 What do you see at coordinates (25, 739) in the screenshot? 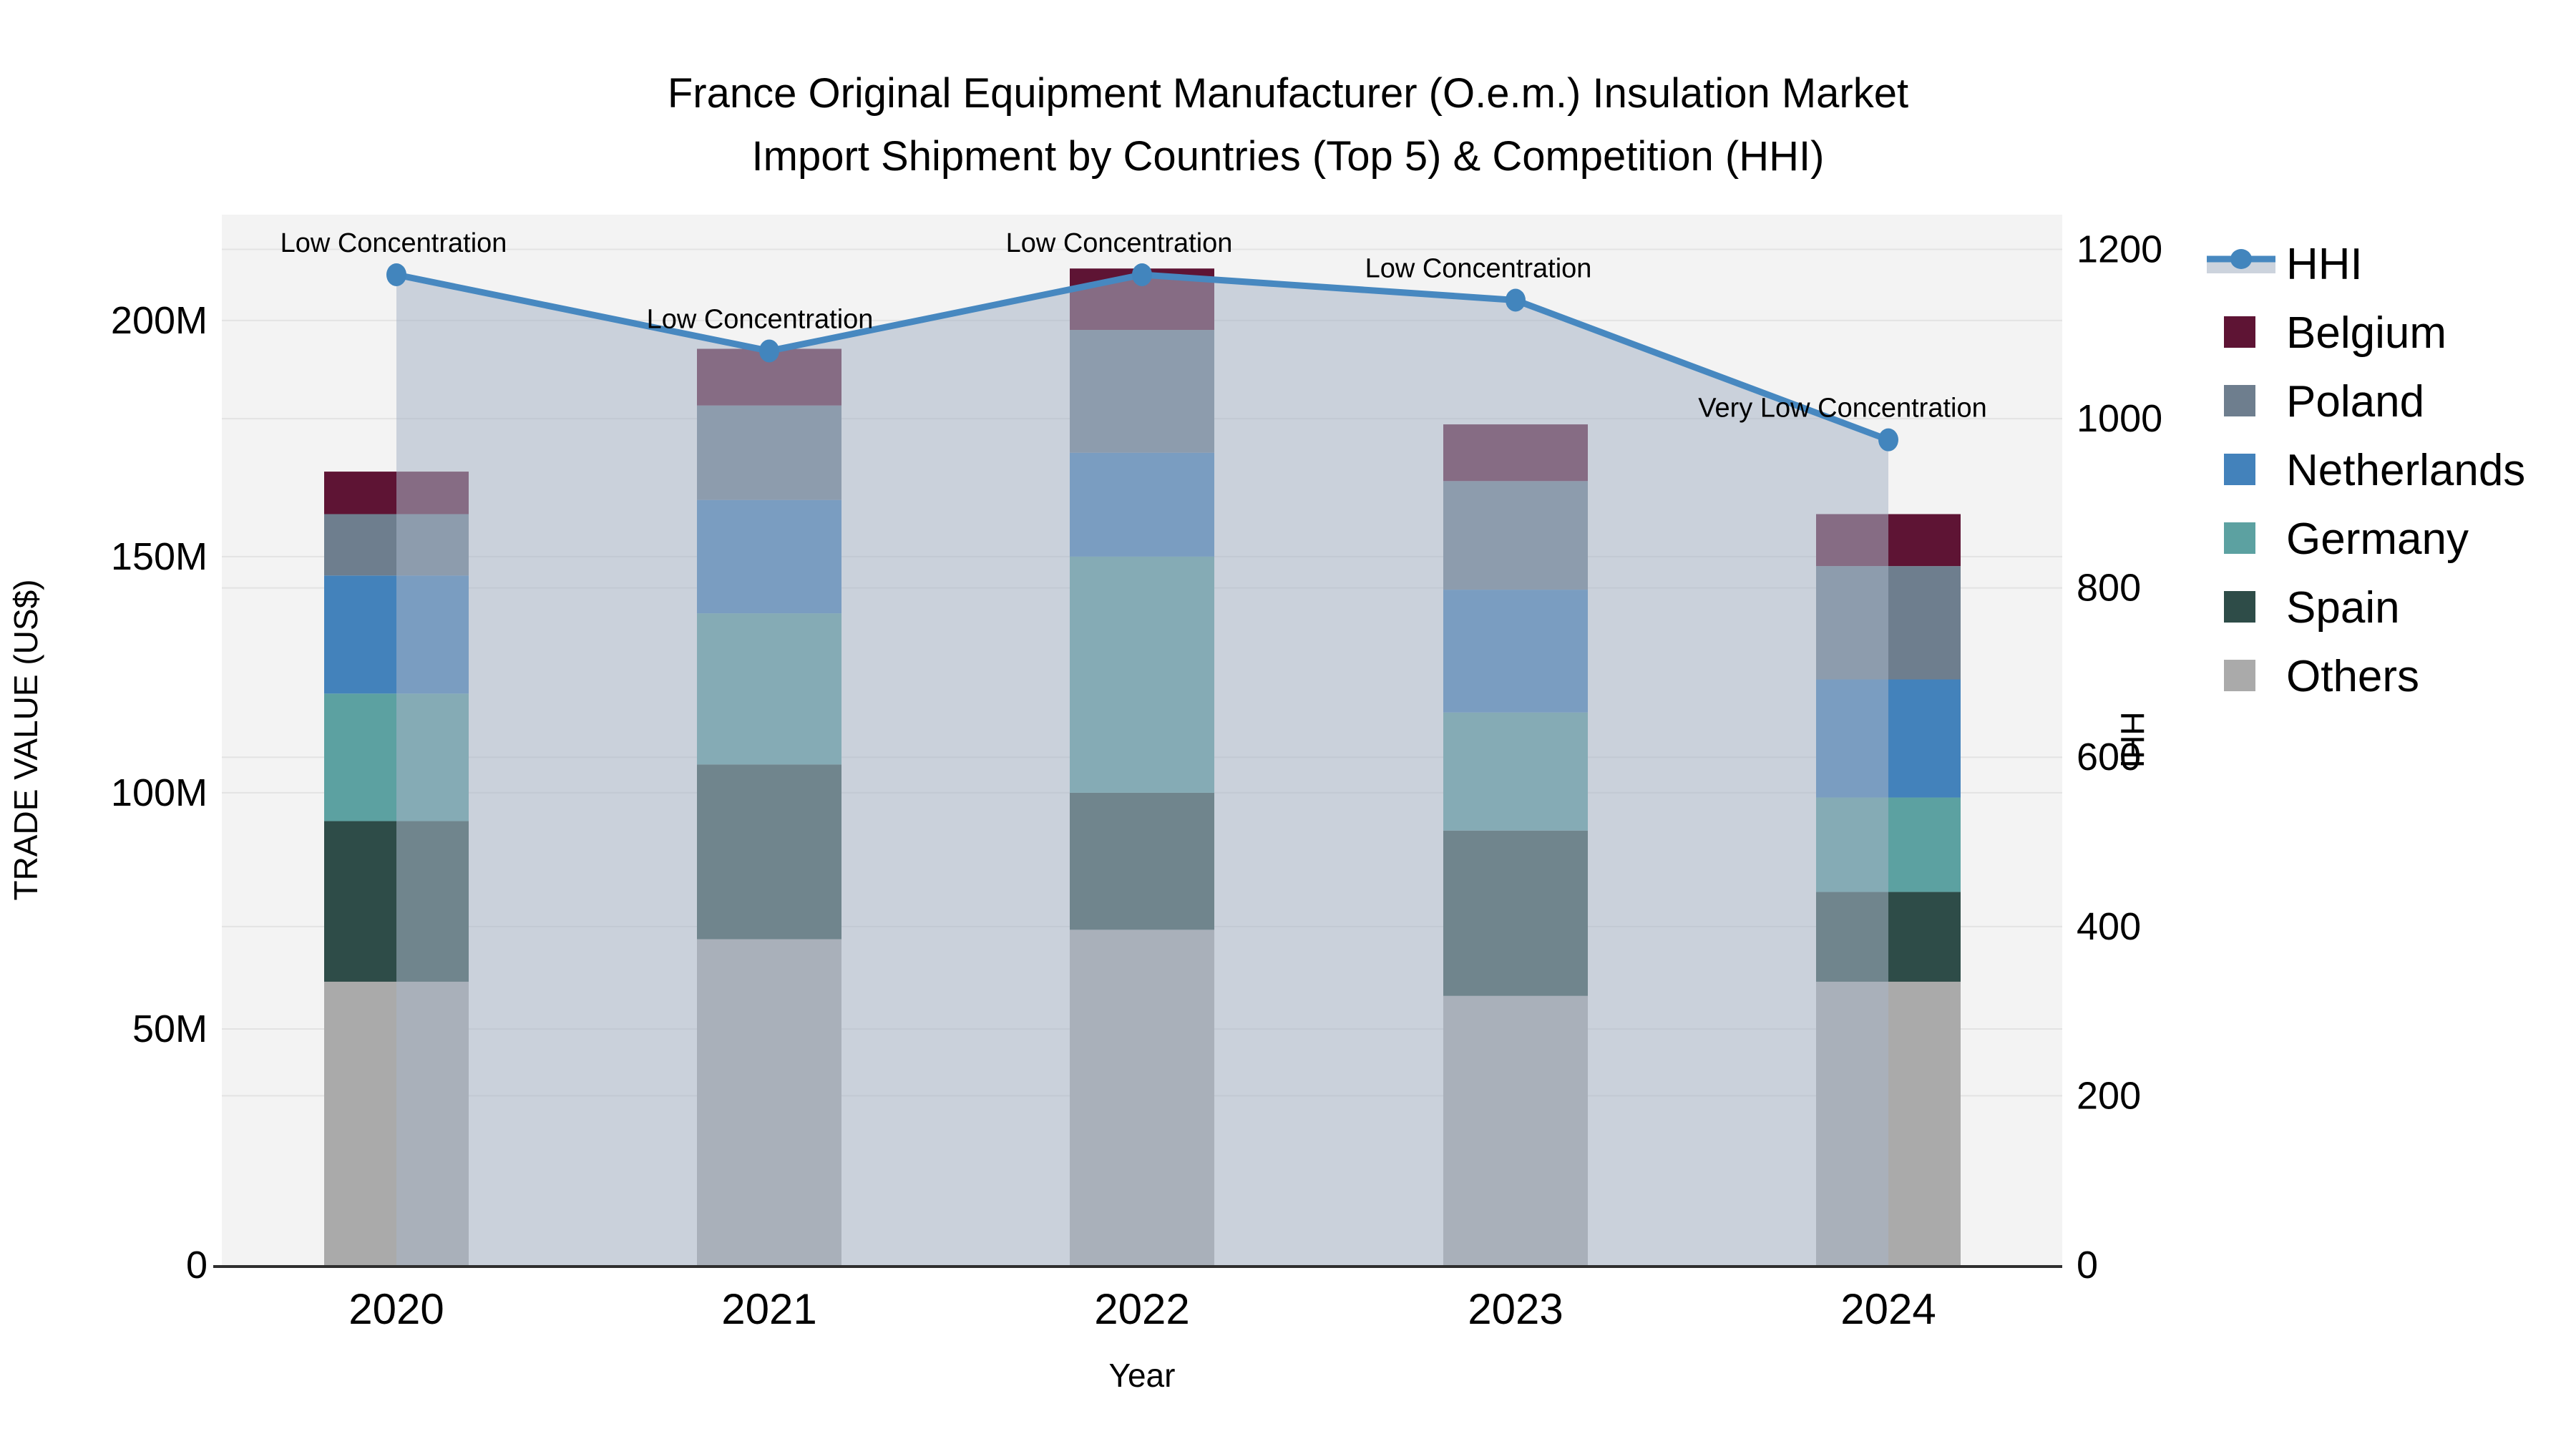
I see `y-axis-title-left: TRADE VALUE (US$)` at bounding box center [25, 739].